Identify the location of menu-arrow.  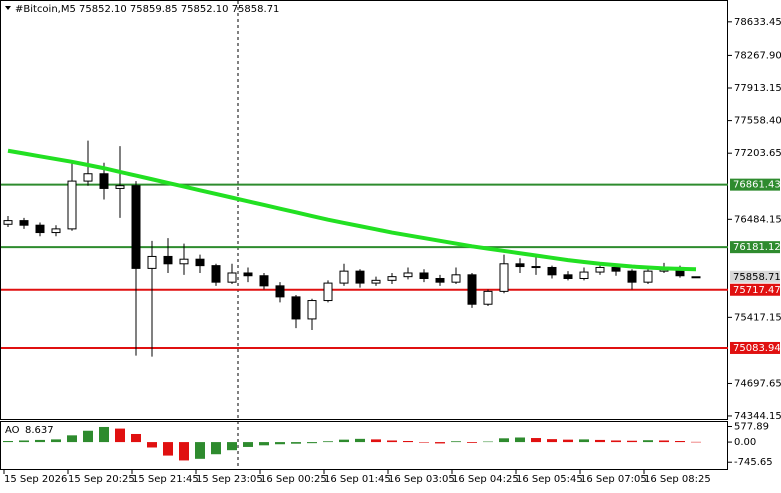
(8, 8).